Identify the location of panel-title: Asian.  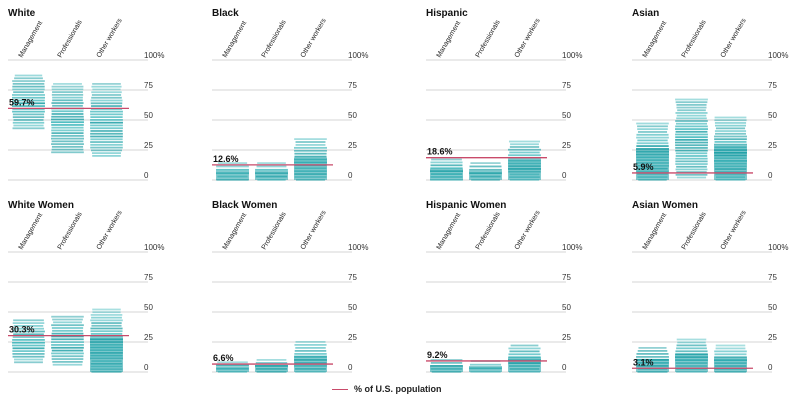
(645, 13).